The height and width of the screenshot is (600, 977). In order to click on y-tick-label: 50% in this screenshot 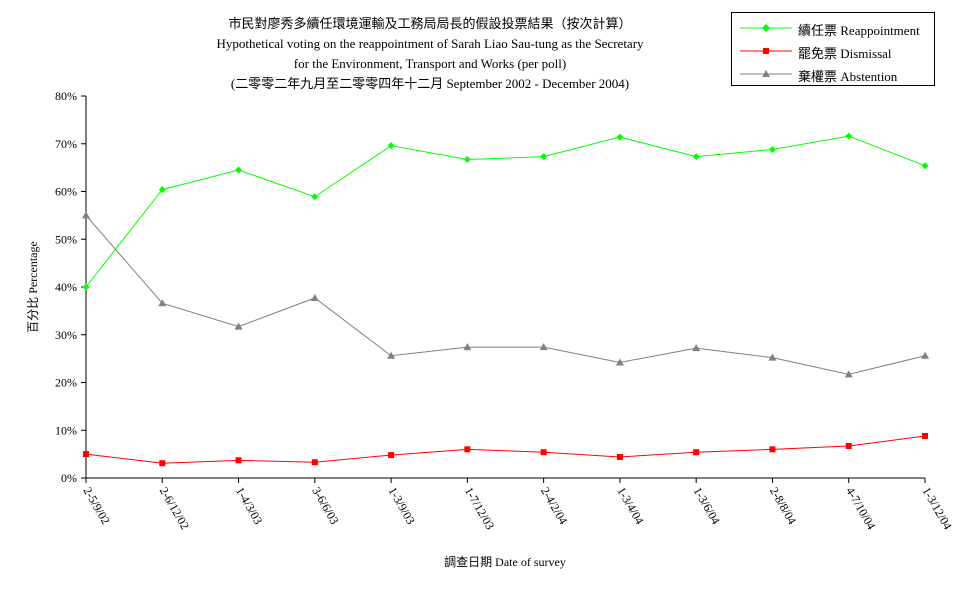, I will do `click(66, 239)`.